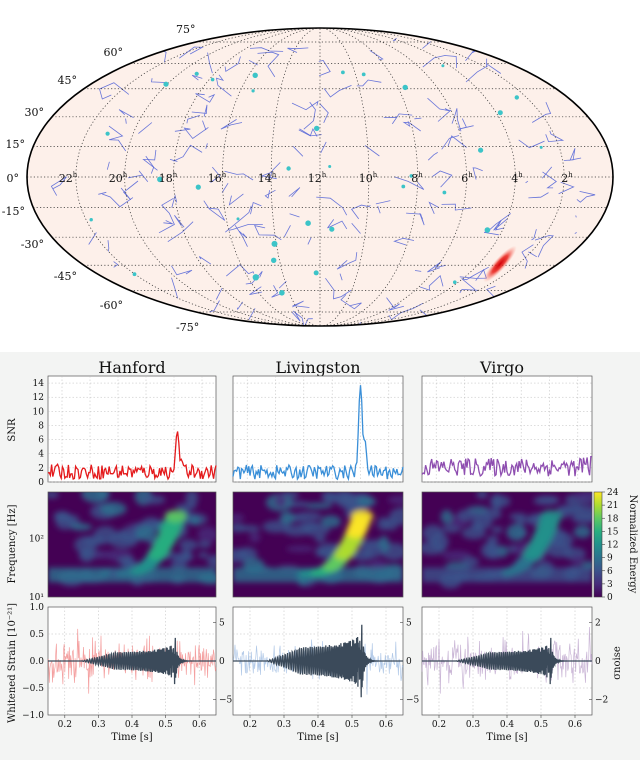  What do you see at coordinates (168, 178) in the screenshot?
I see `ra-label: 18h` at bounding box center [168, 178].